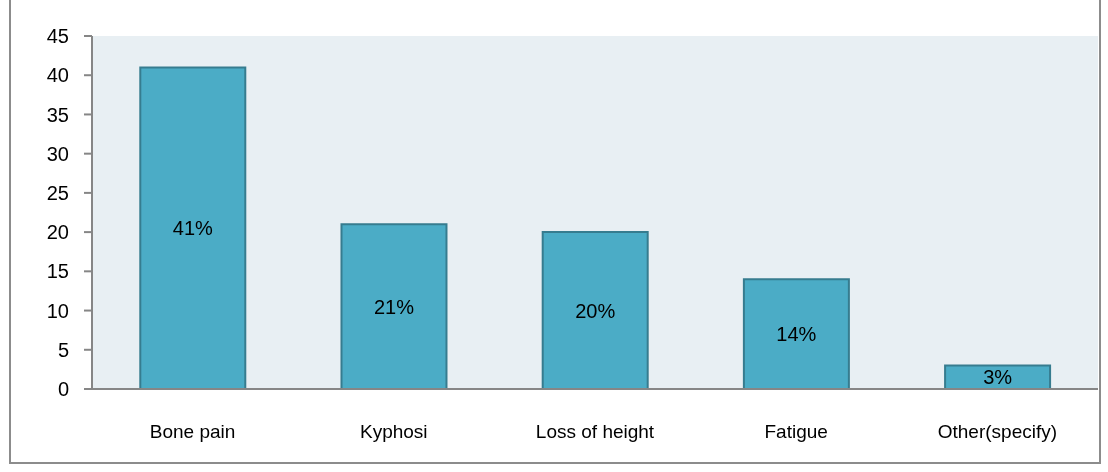 The image size is (1108, 472). What do you see at coordinates (57, 75) in the screenshot?
I see `y-tick-label: 40` at bounding box center [57, 75].